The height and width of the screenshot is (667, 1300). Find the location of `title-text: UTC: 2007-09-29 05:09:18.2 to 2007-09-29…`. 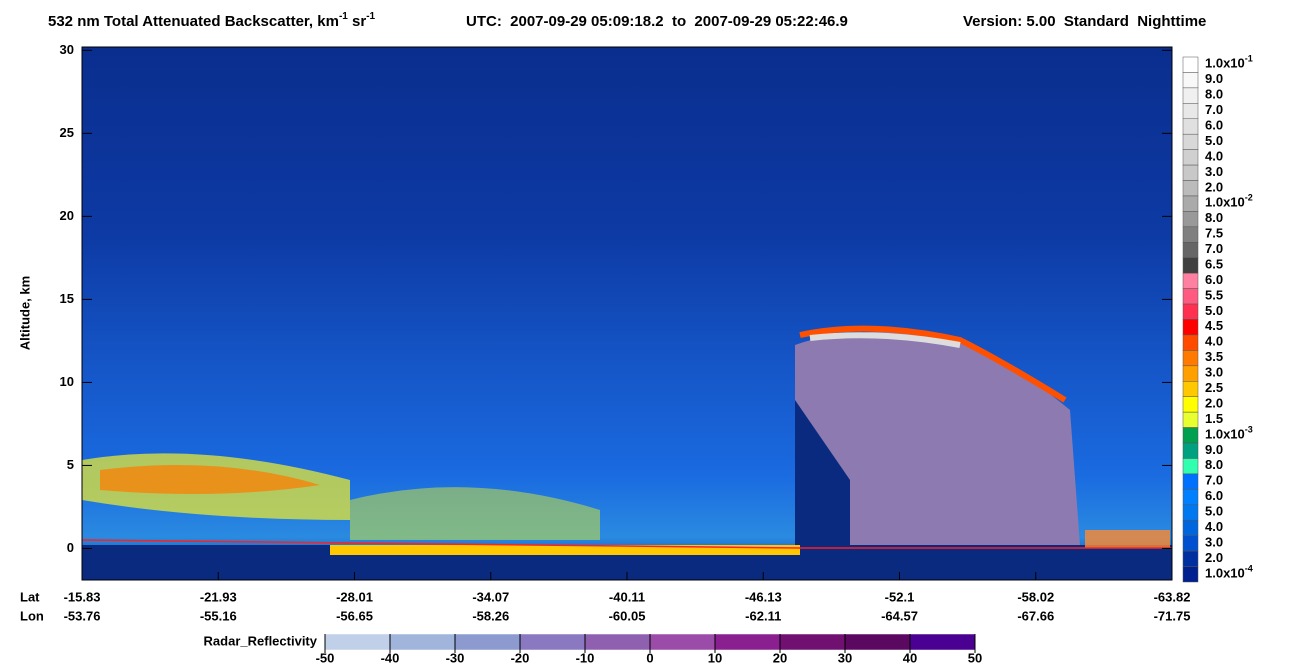

title-text: UTC: 2007-09-29 05:09:18.2 to 2007-09-29… is located at coordinates (657, 21).